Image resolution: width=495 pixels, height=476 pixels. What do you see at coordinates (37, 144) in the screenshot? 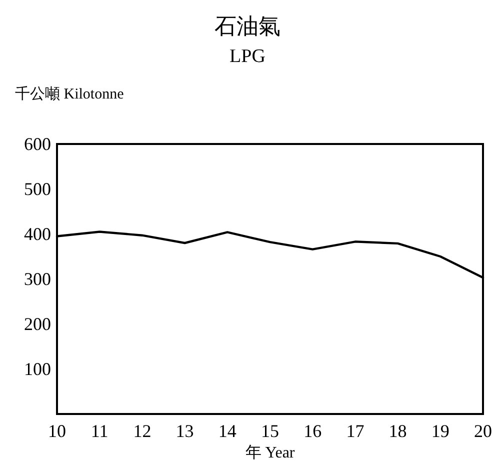
I see `y-tick-label: 600` at bounding box center [37, 144].